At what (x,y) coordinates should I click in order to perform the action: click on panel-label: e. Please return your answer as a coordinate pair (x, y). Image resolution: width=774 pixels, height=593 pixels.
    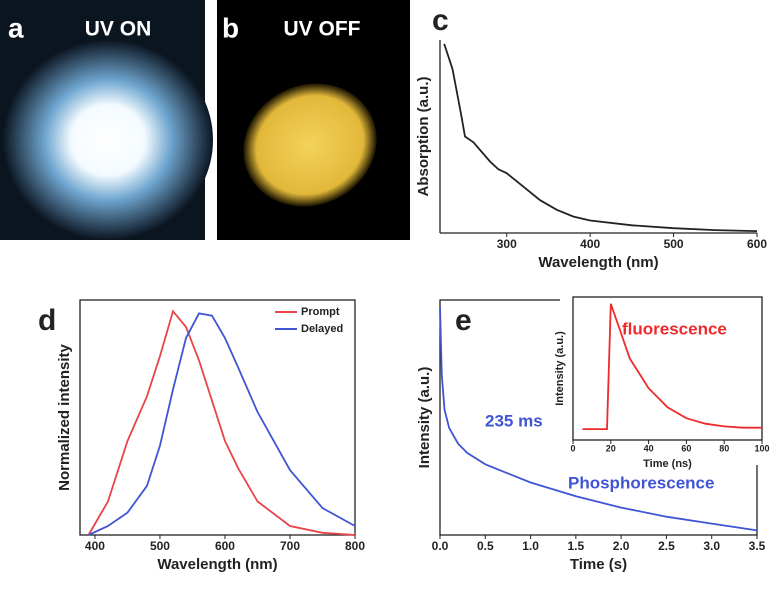
    Looking at the image, I should click on (463, 320).